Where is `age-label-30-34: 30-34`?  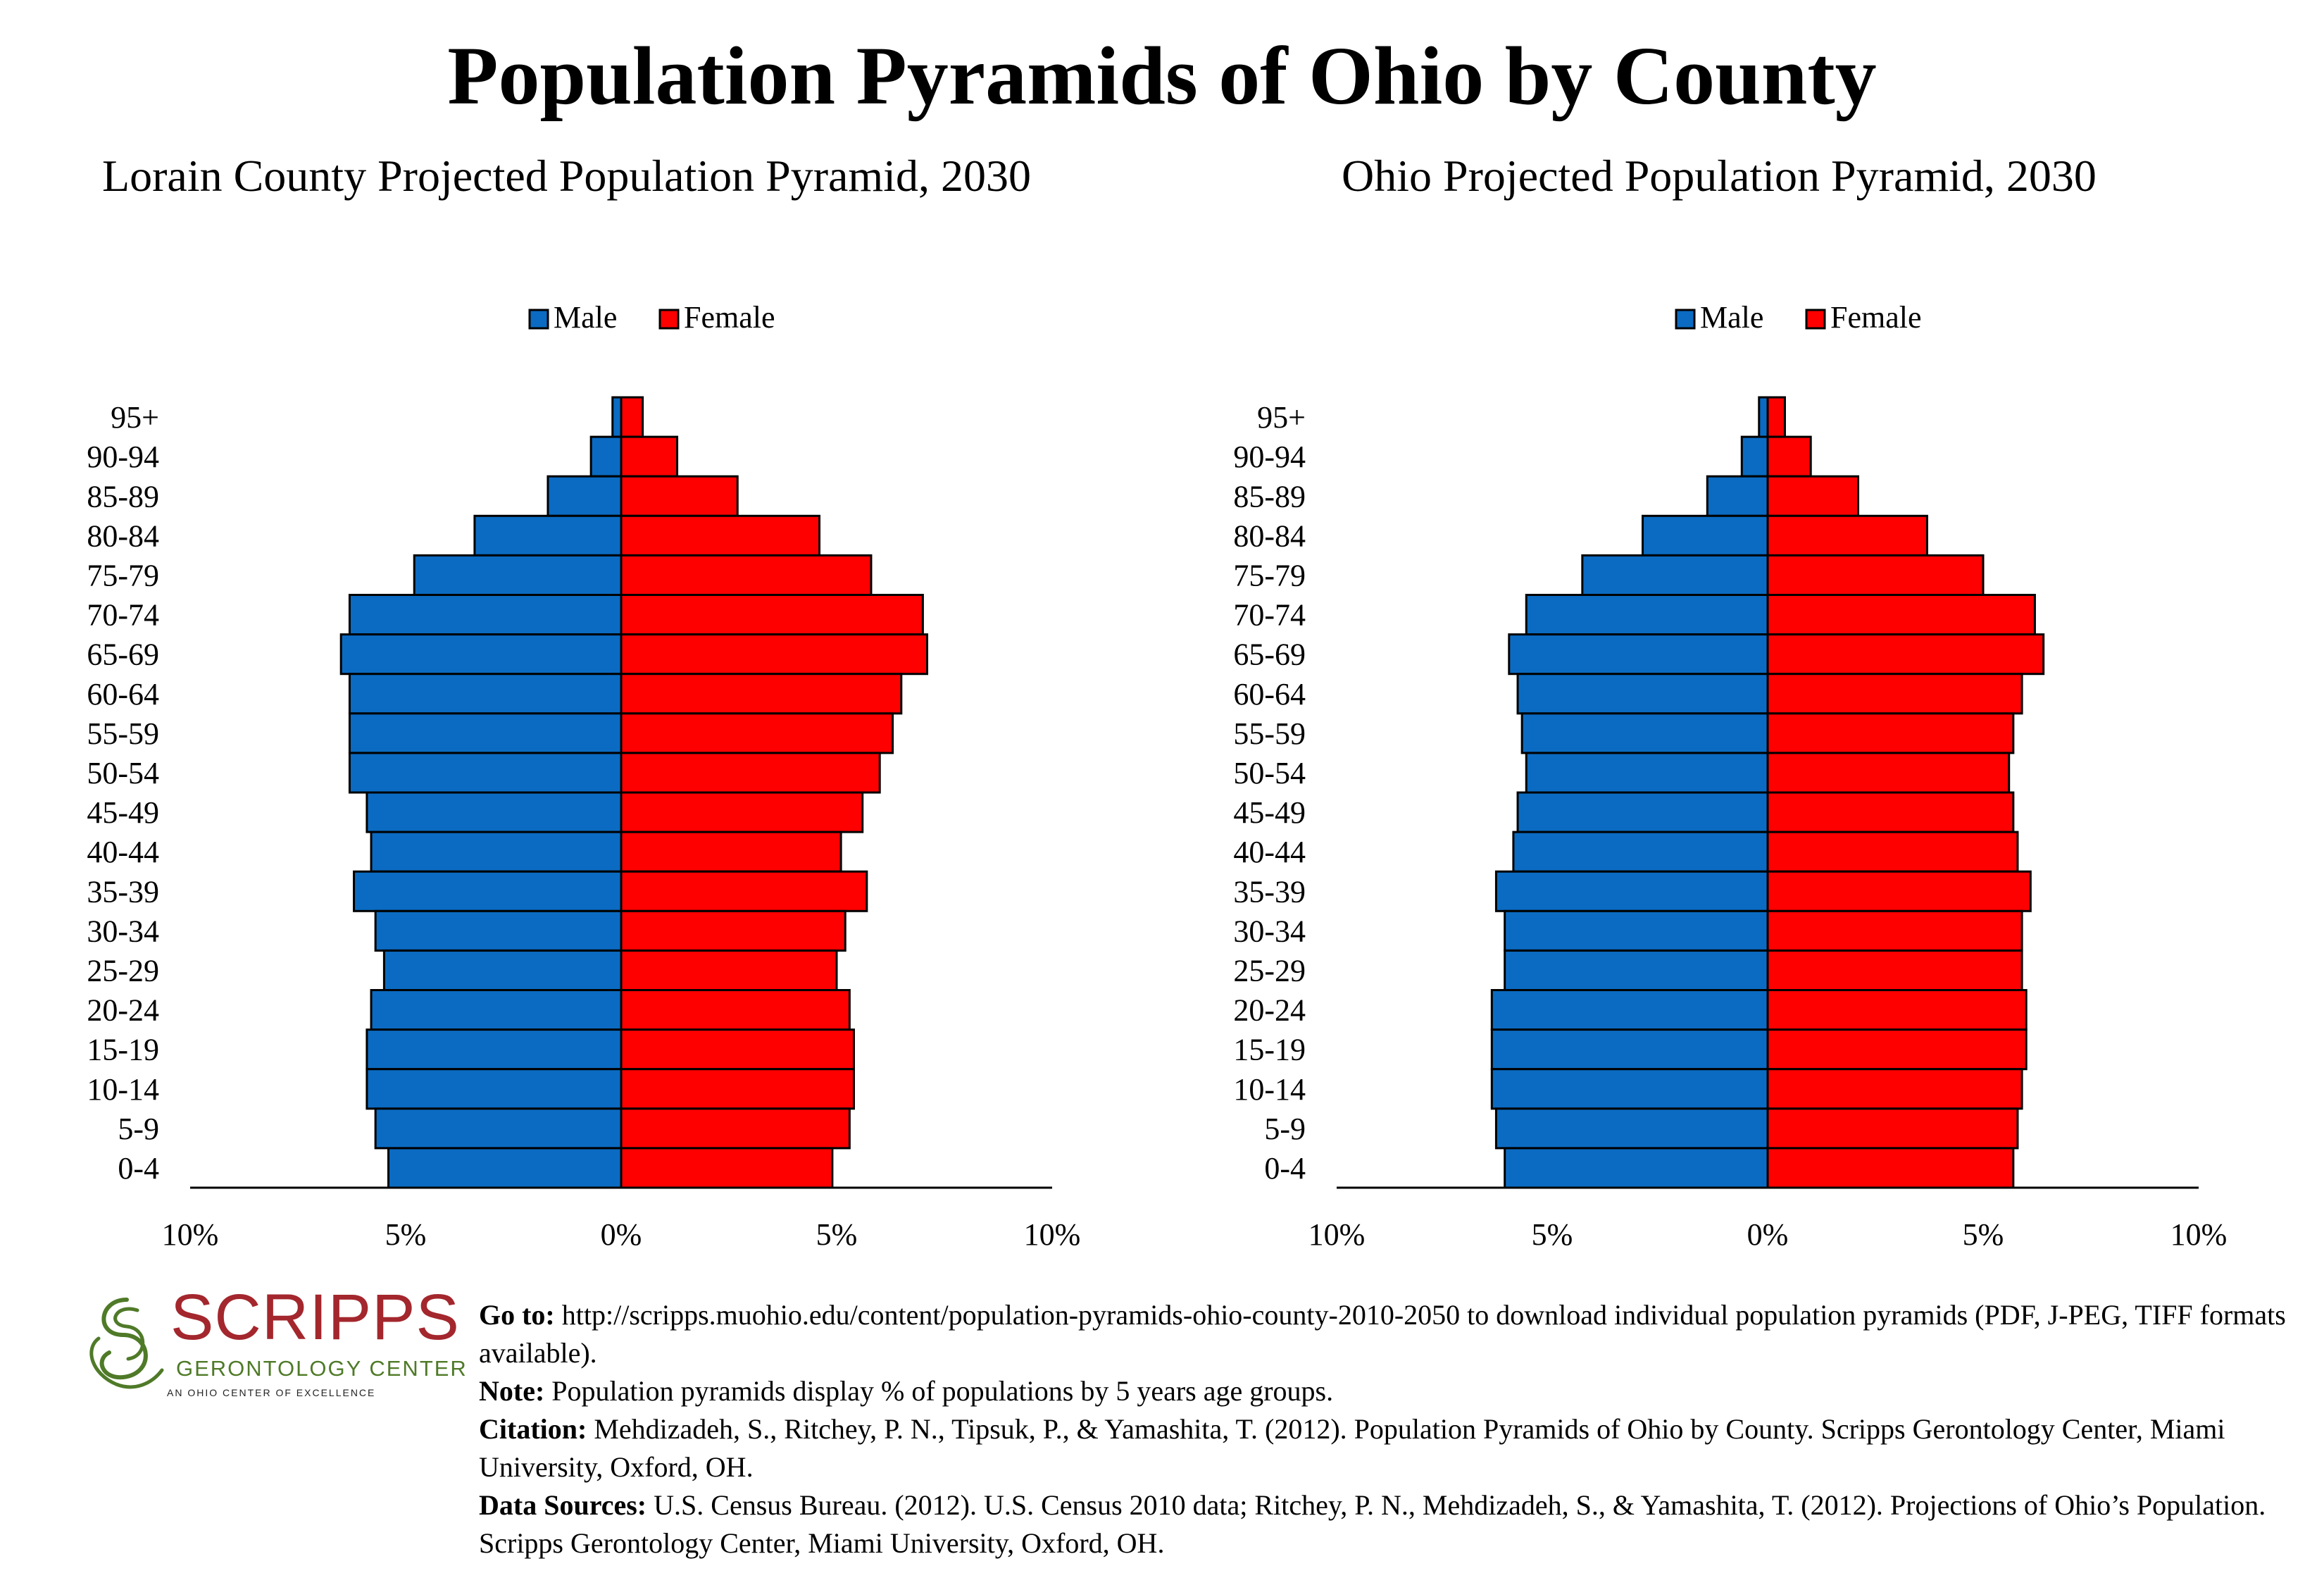
age-label-30-34: 30-34 is located at coordinates (1269, 931).